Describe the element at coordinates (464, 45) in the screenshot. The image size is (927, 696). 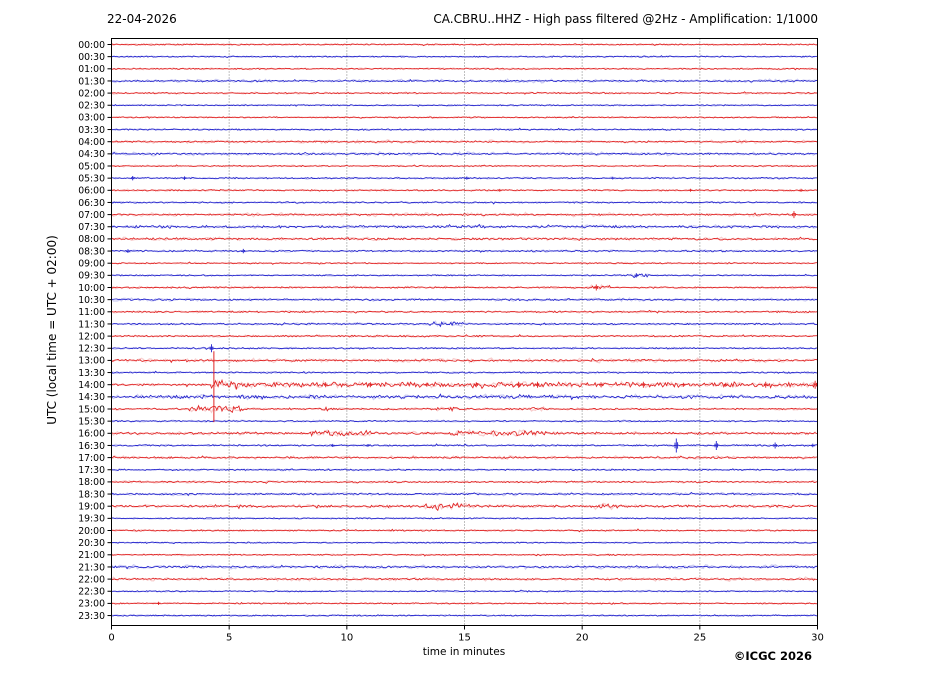
I see `trace-00:00` at that location.